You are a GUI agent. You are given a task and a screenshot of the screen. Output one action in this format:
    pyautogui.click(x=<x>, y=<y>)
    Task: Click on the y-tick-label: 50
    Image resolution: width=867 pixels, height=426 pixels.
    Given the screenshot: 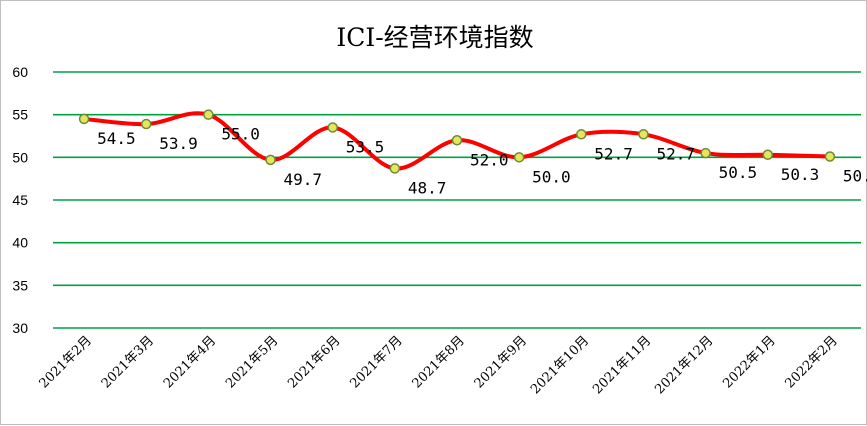 What is the action you would take?
    pyautogui.click(x=20, y=157)
    